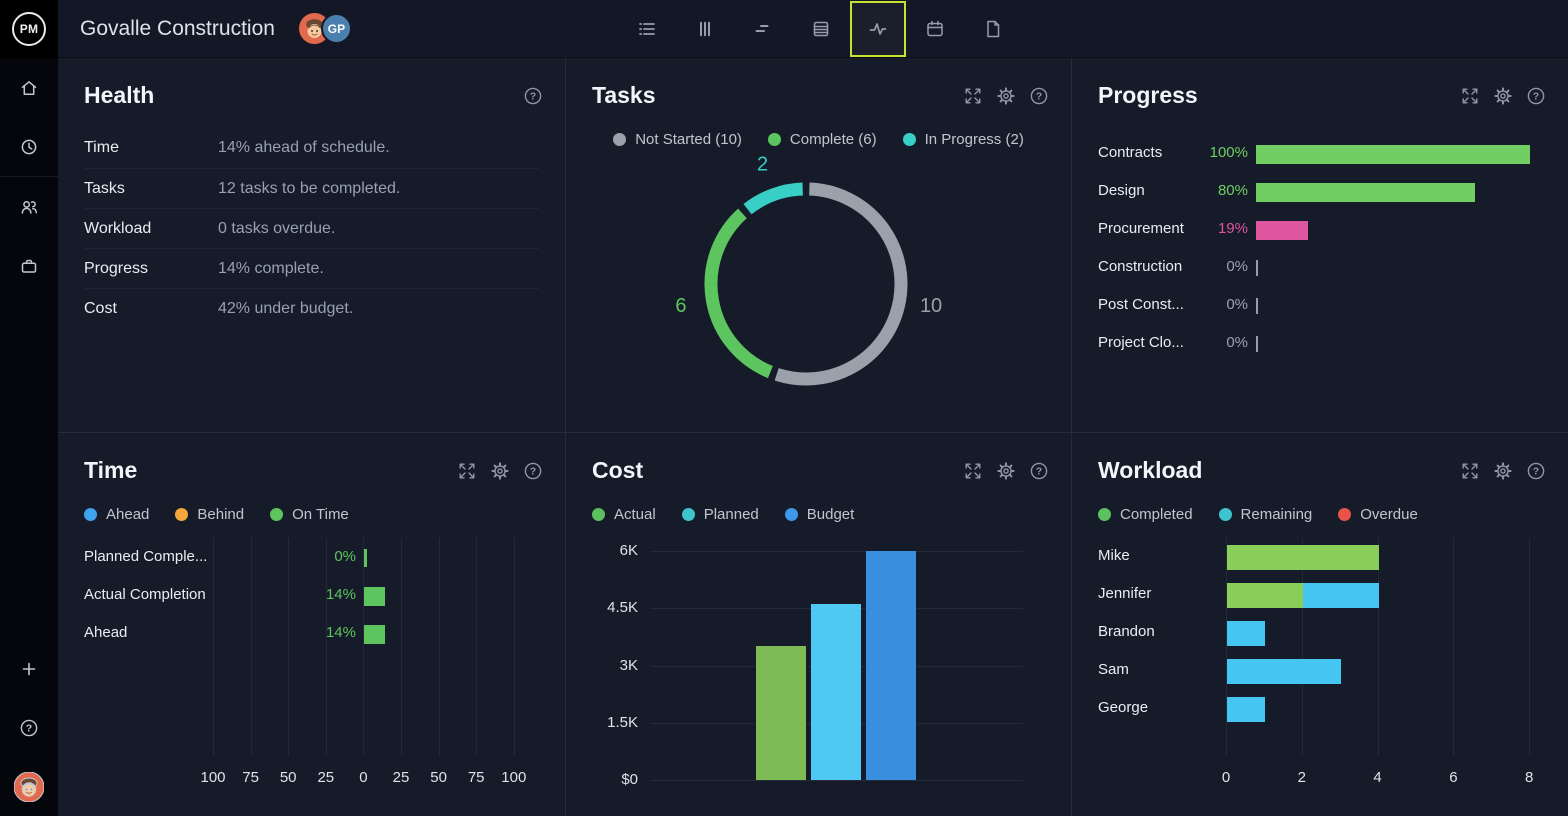 This screenshot has width=1568, height=816. Describe the element at coordinates (819, 514) in the screenshot. I see `legend-item: Budget` at that location.